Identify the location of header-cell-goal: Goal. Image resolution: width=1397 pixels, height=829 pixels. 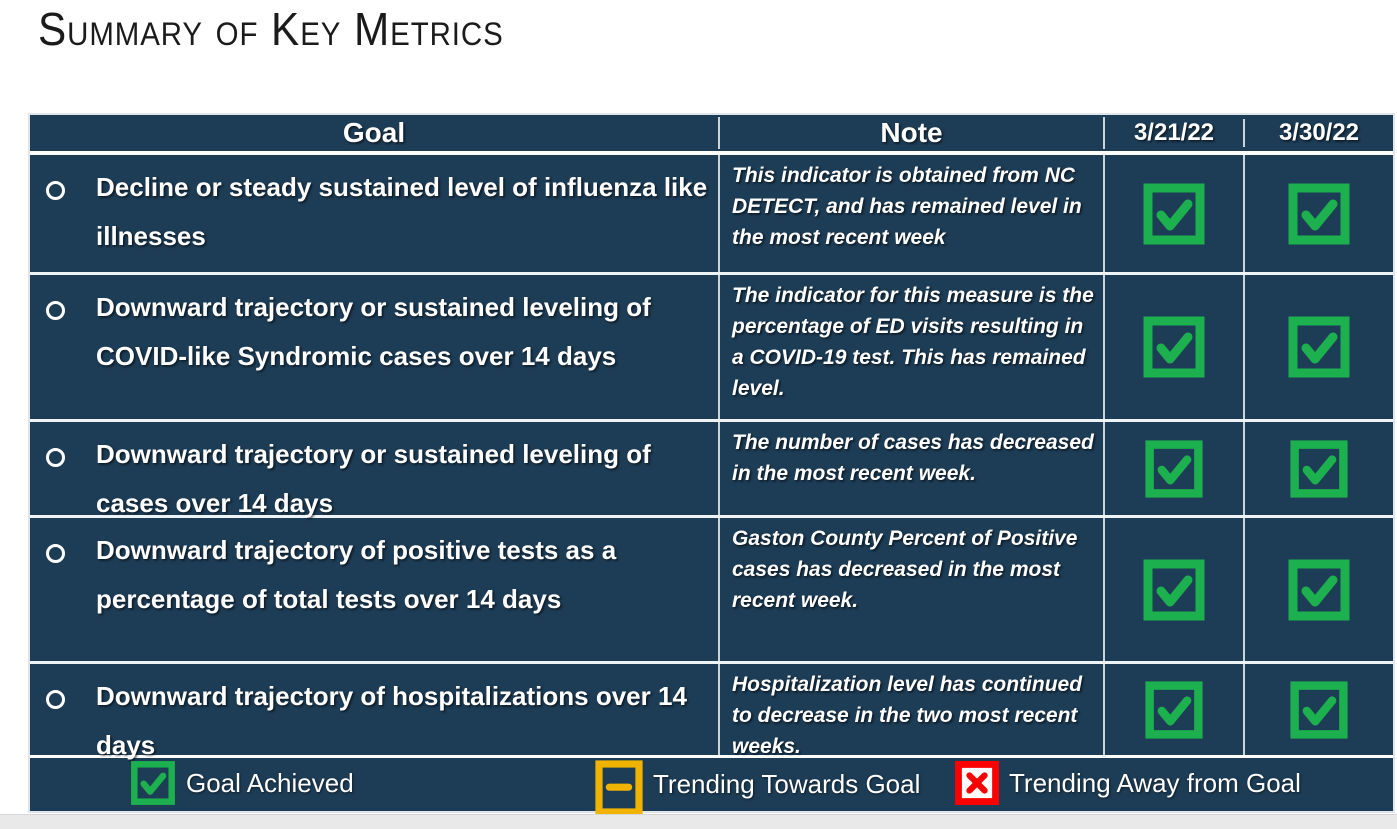
(375, 133).